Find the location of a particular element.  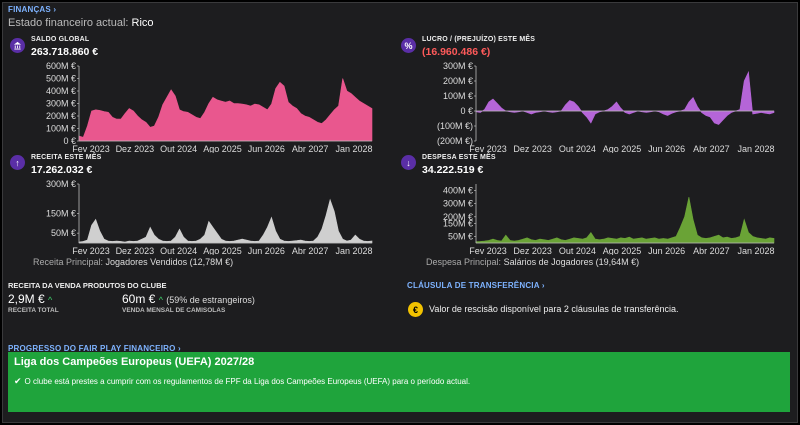

ffp-link: PROGRESSO DO FAIR PLAY FINANCEIRO › is located at coordinates (94, 348).